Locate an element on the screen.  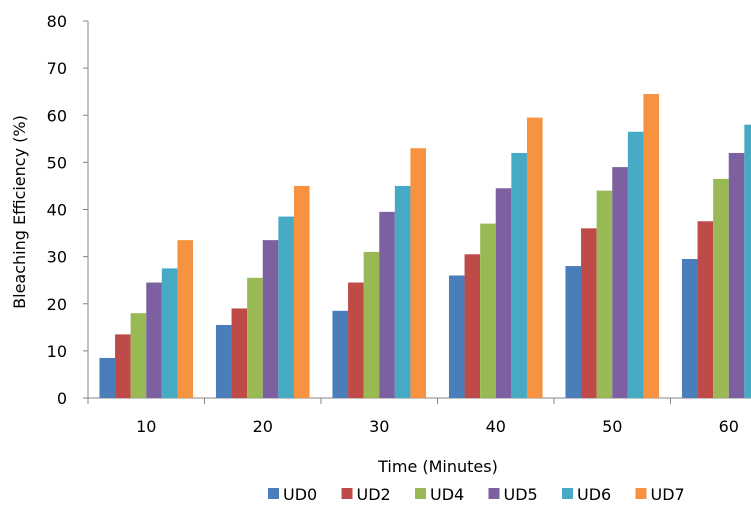
x-tick-label: 10 is located at coordinates (146, 426).